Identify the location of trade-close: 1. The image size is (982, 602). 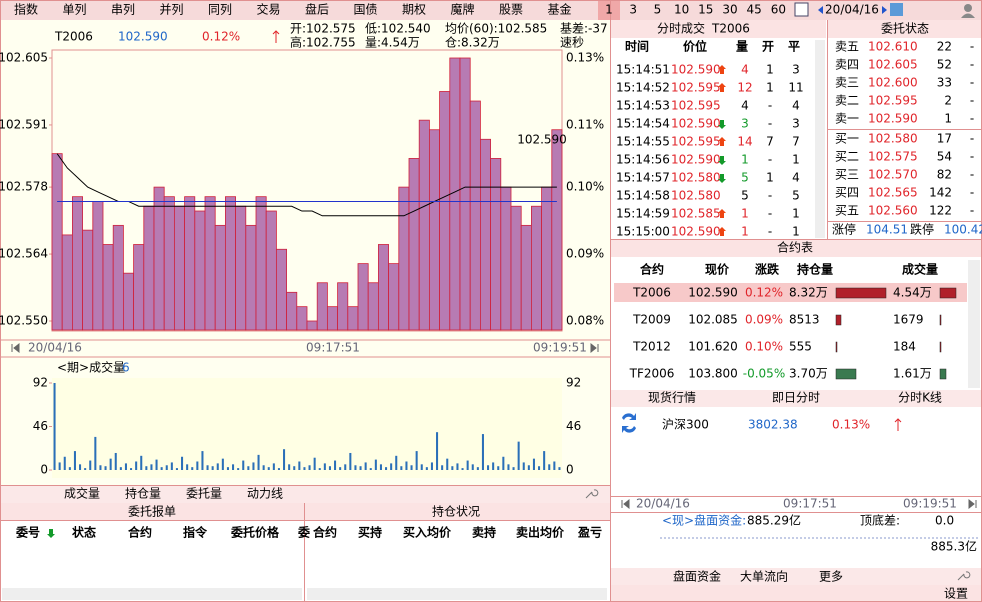
(796, 214).